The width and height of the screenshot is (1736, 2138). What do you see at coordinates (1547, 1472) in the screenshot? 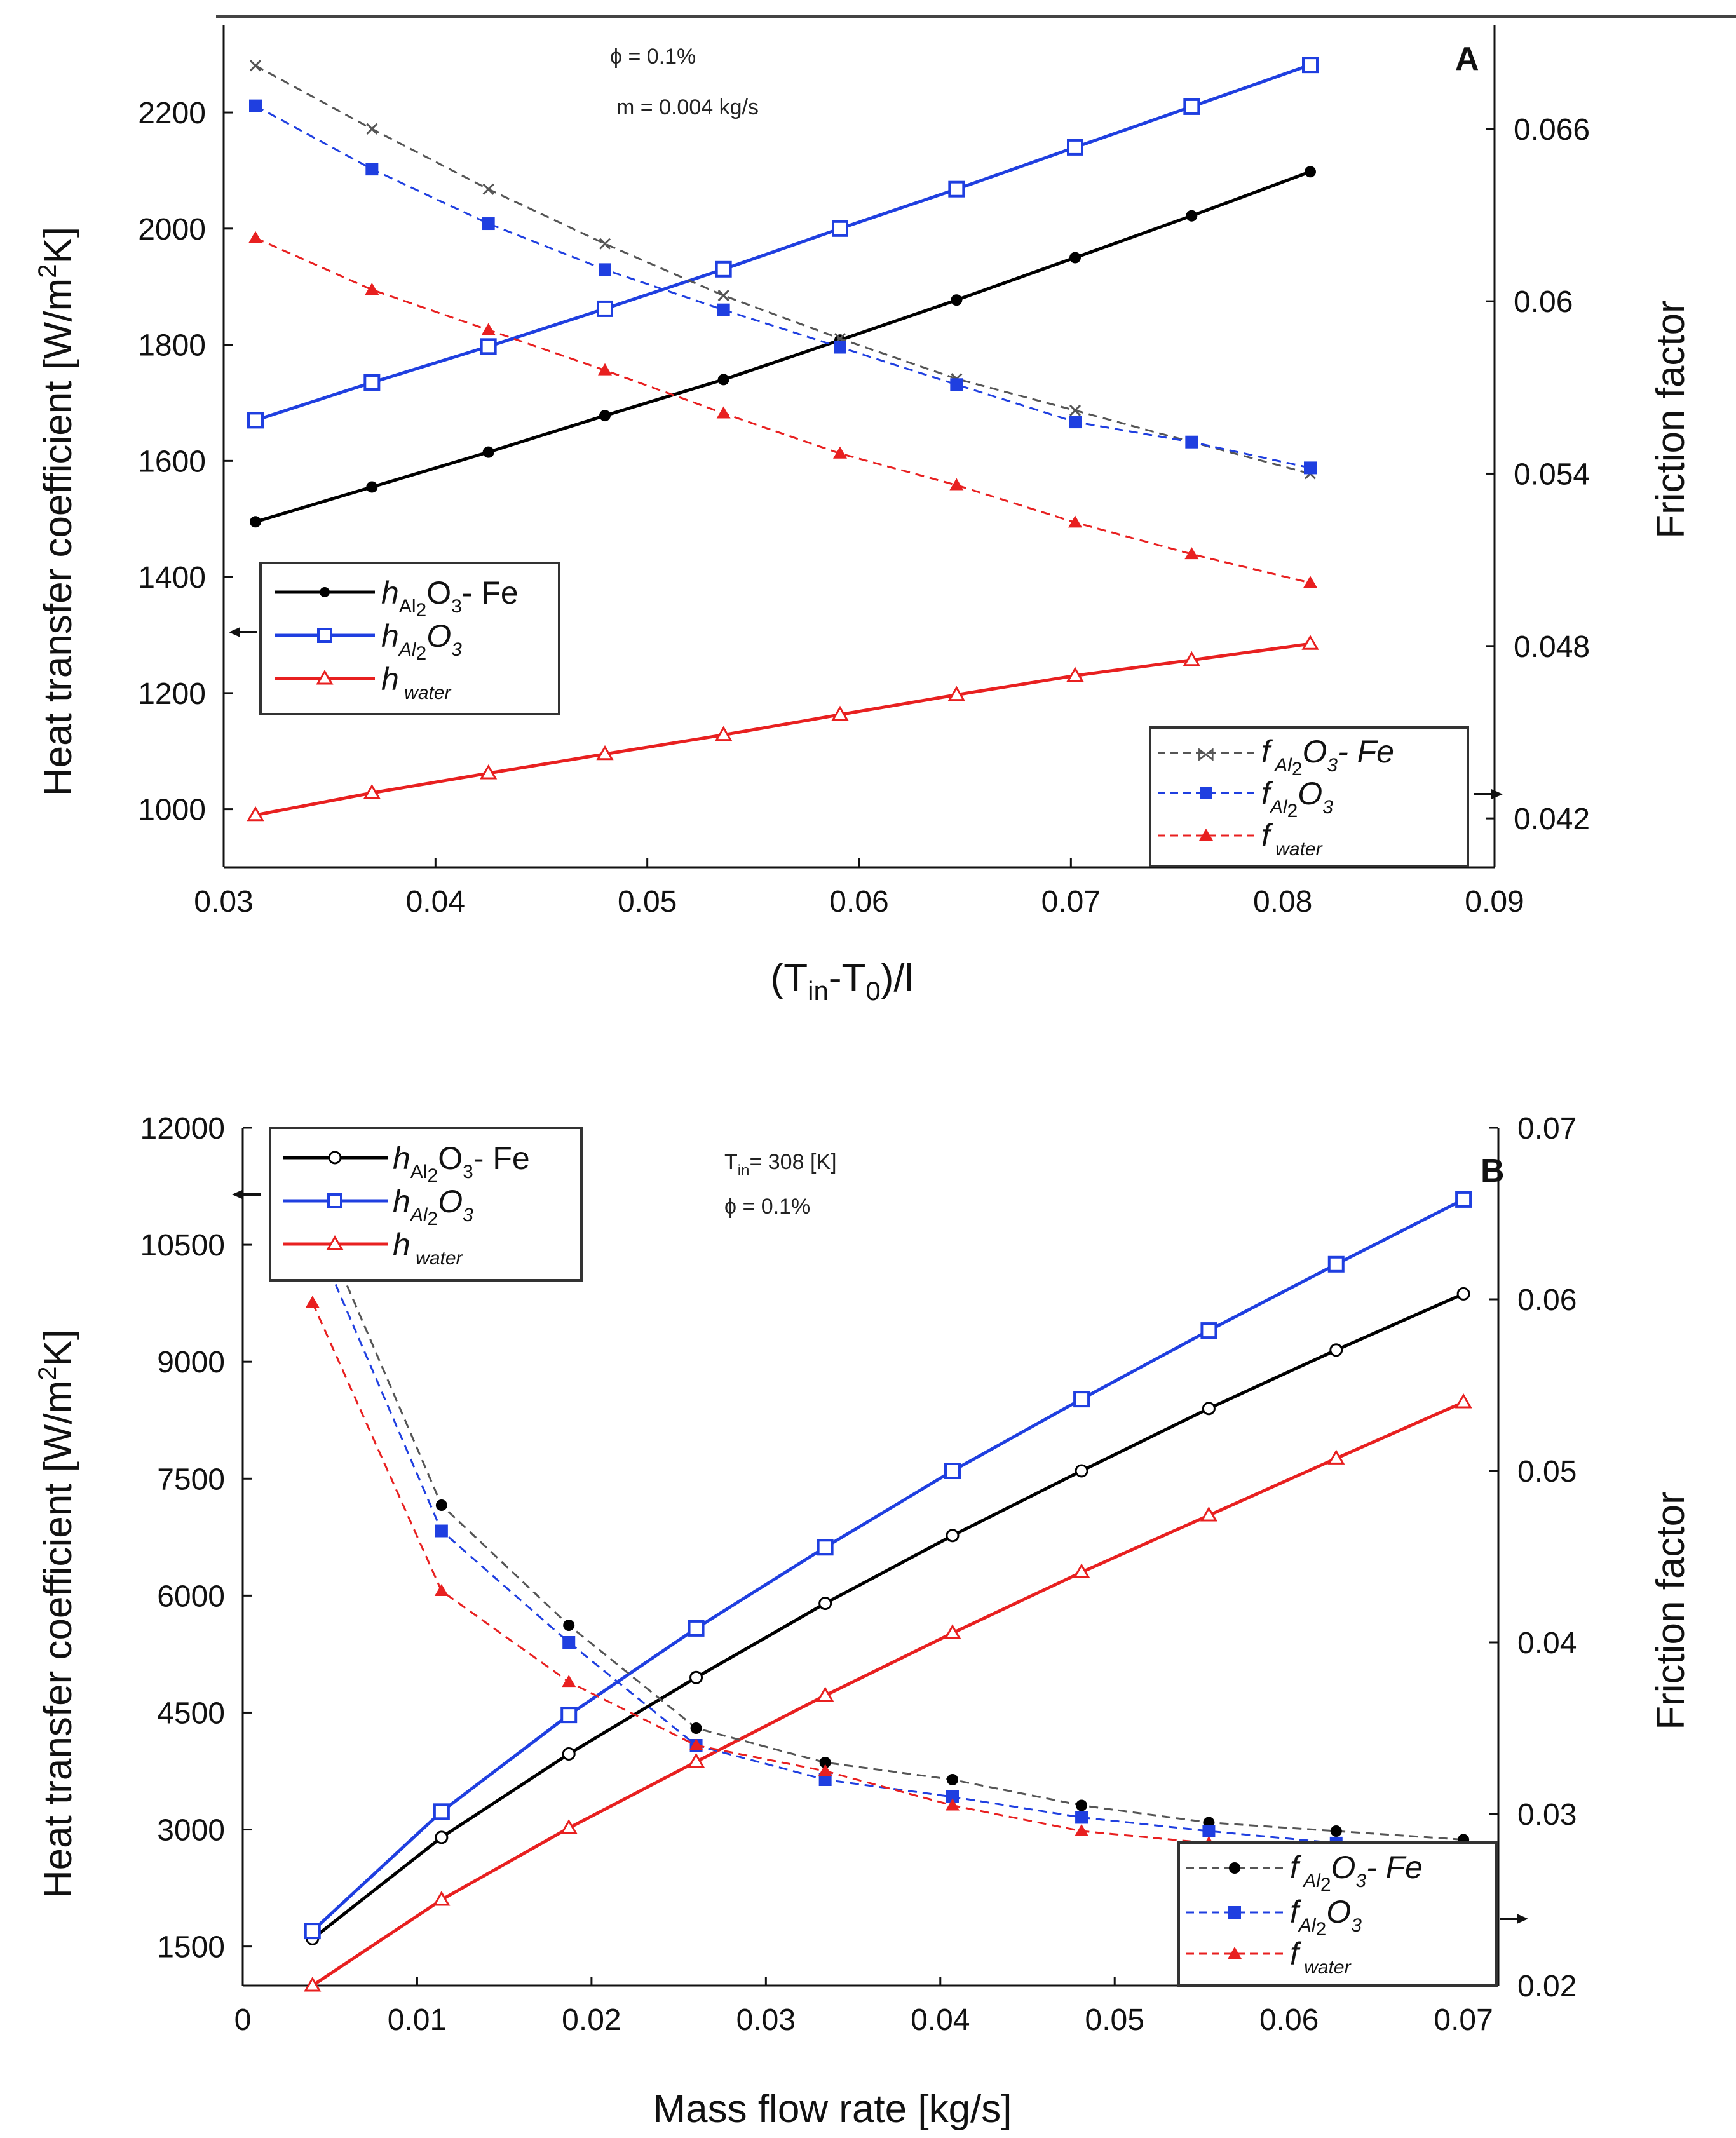
I see `y2-tick-label-0-05: 0.05` at bounding box center [1547, 1472].